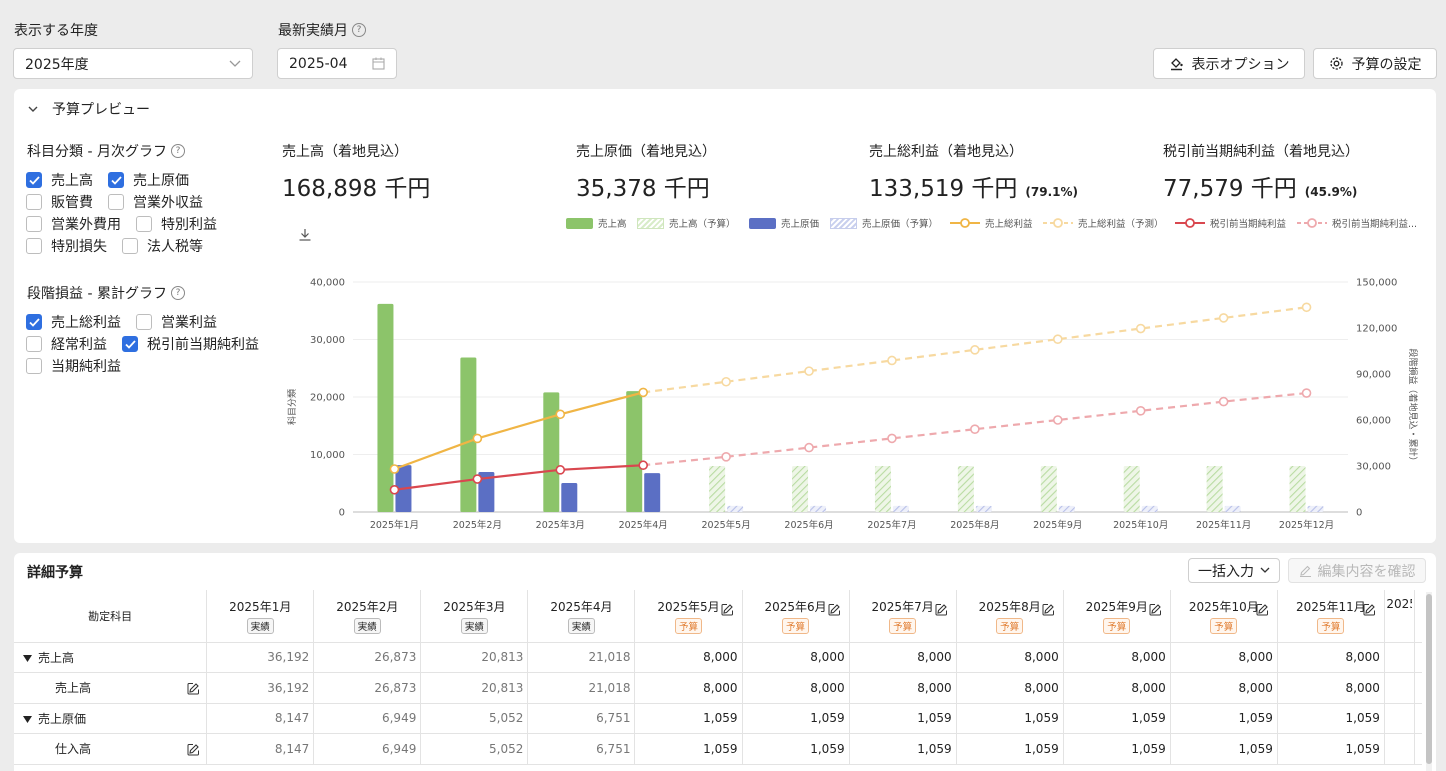 This screenshot has height=771, width=1446. I want to click on bulk-input-label: 一括入力, so click(1226, 571).